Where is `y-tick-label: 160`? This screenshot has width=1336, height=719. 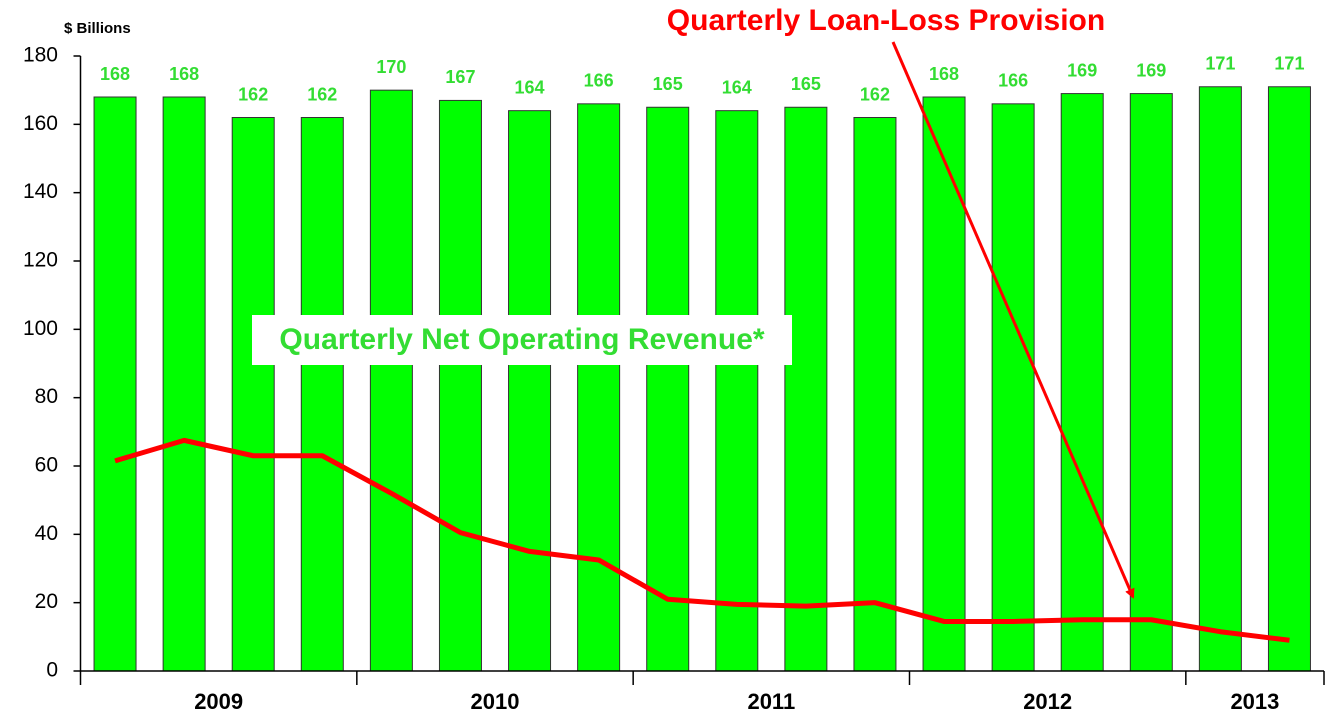 y-tick-label: 160 is located at coordinates (40, 123).